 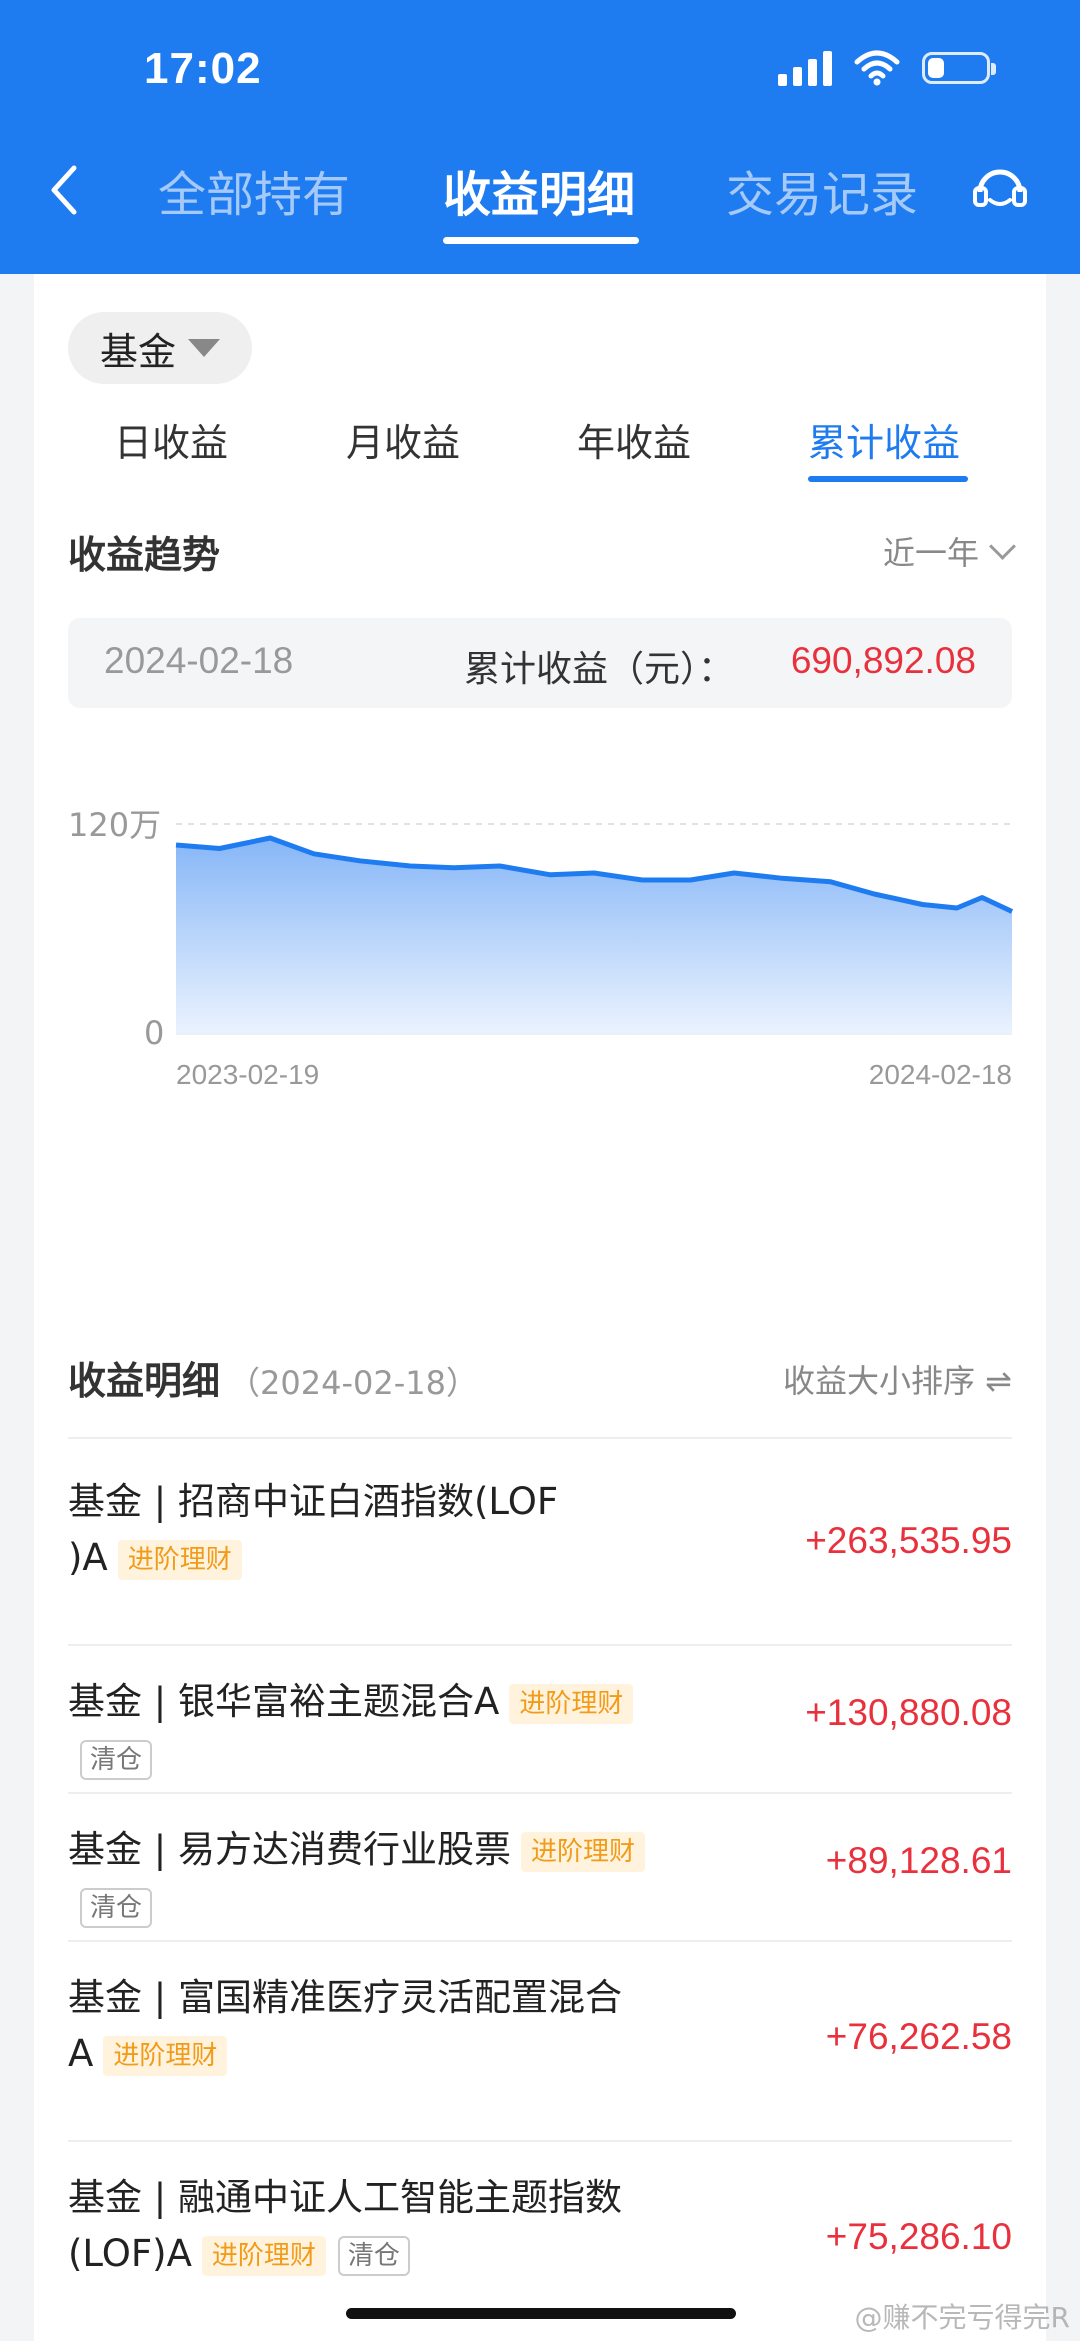 What do you see at coordinates (144, 1381) in the screenshot?
I see `detail-title-text: 收益明细` at bounding box center [144, 1381].